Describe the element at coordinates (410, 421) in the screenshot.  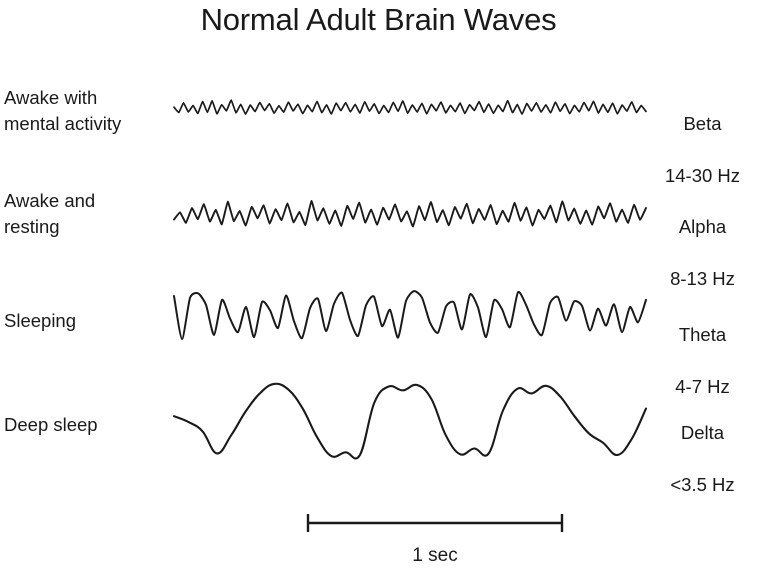
I see `waveform-trace-delta` at that location.